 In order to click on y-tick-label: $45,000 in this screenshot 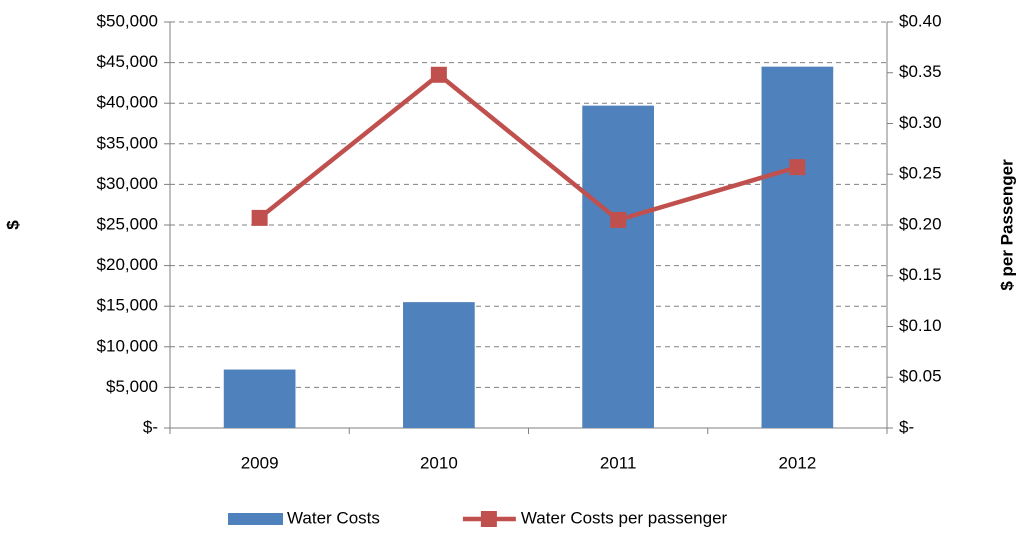, I will do `click(127, 61)`.